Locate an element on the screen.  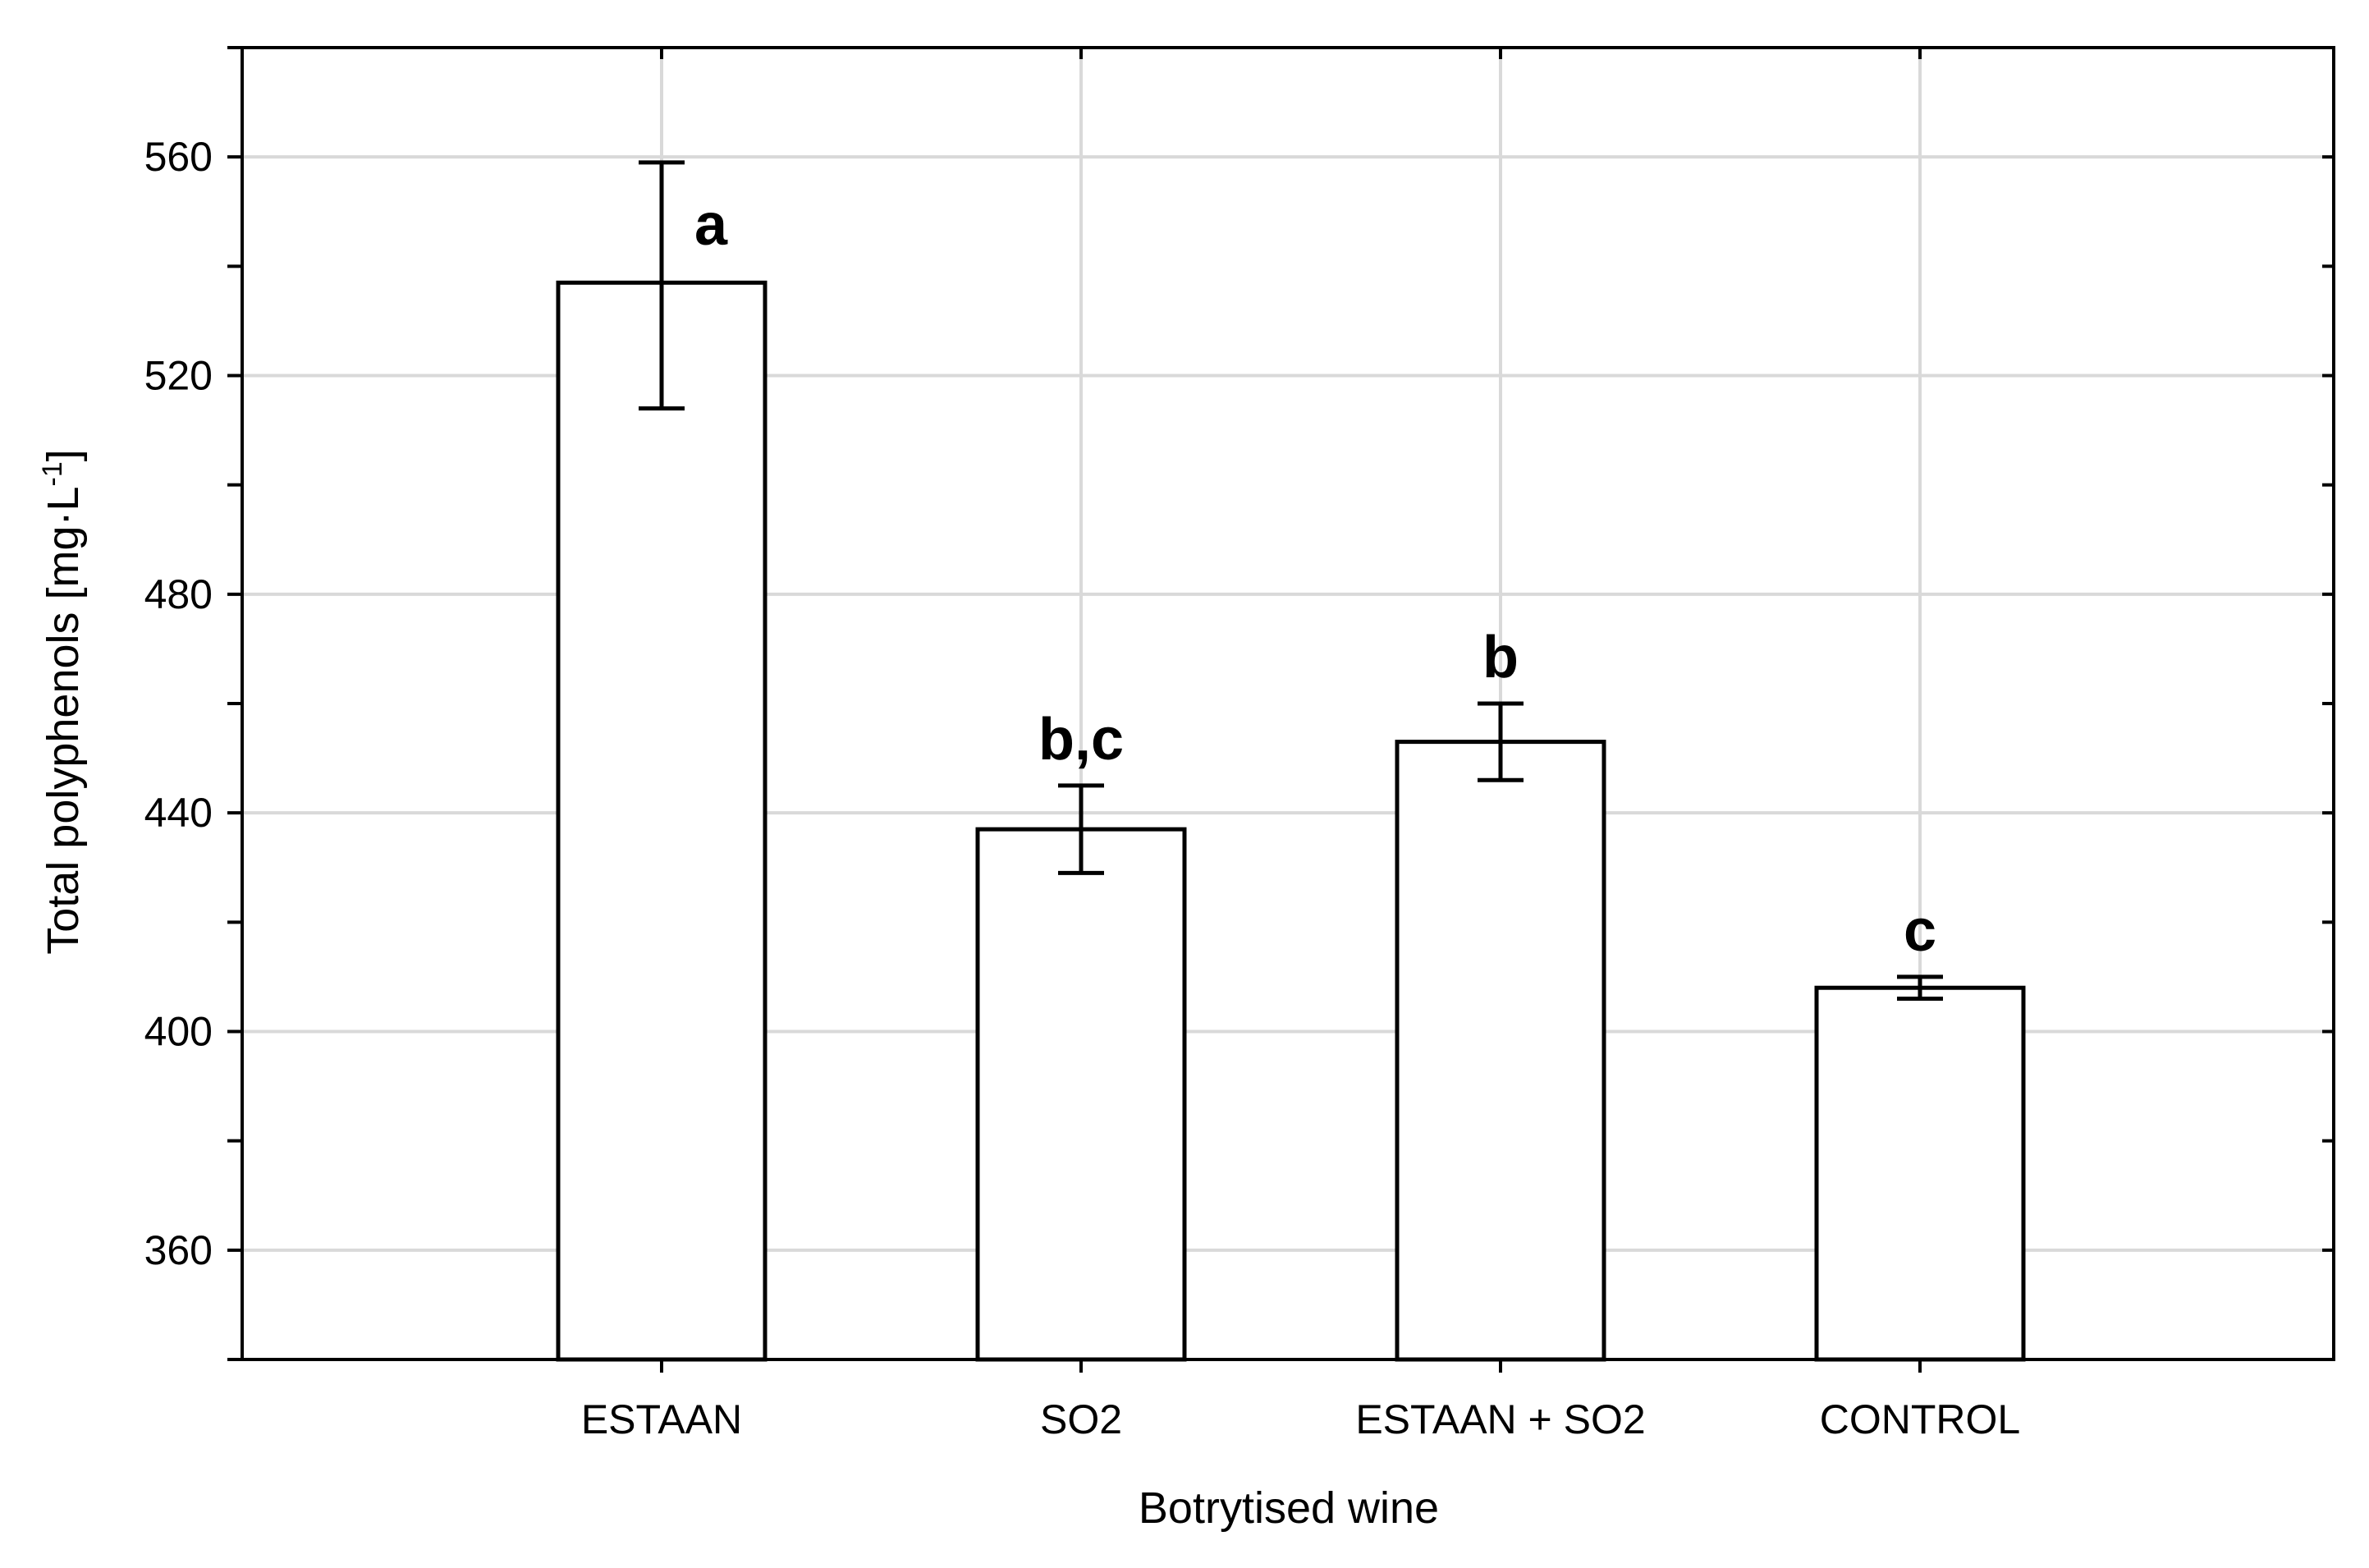
significance-label: a is located at coordinates (711, 225).